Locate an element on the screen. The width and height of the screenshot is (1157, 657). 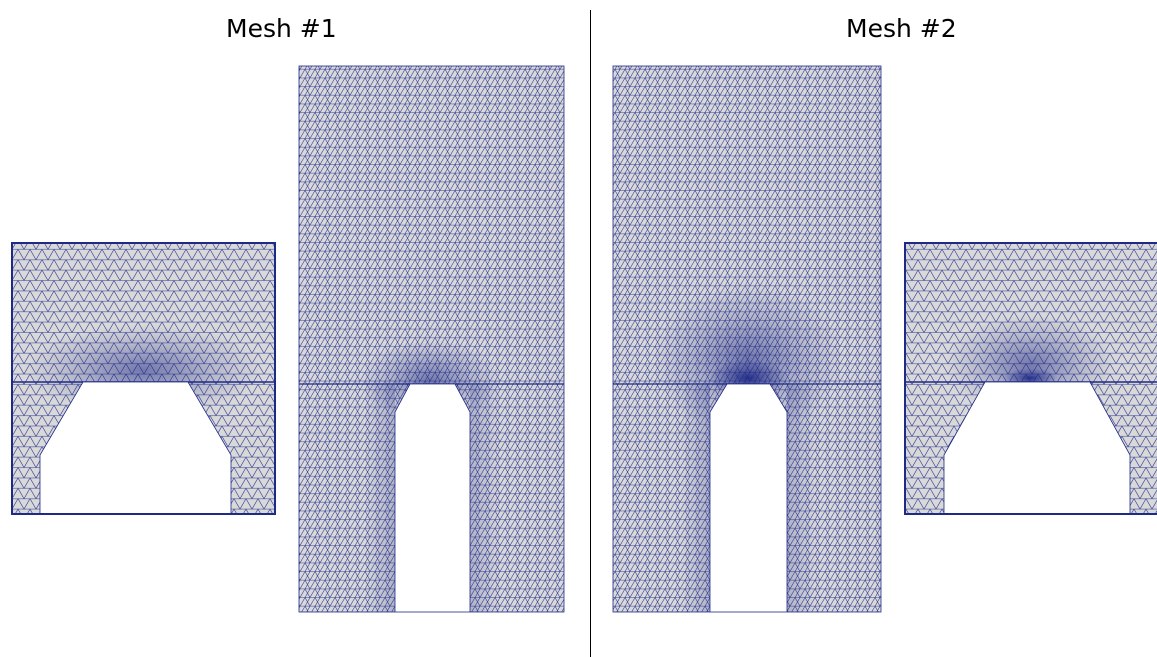
panel-divider is located at coordinates (590, 333).